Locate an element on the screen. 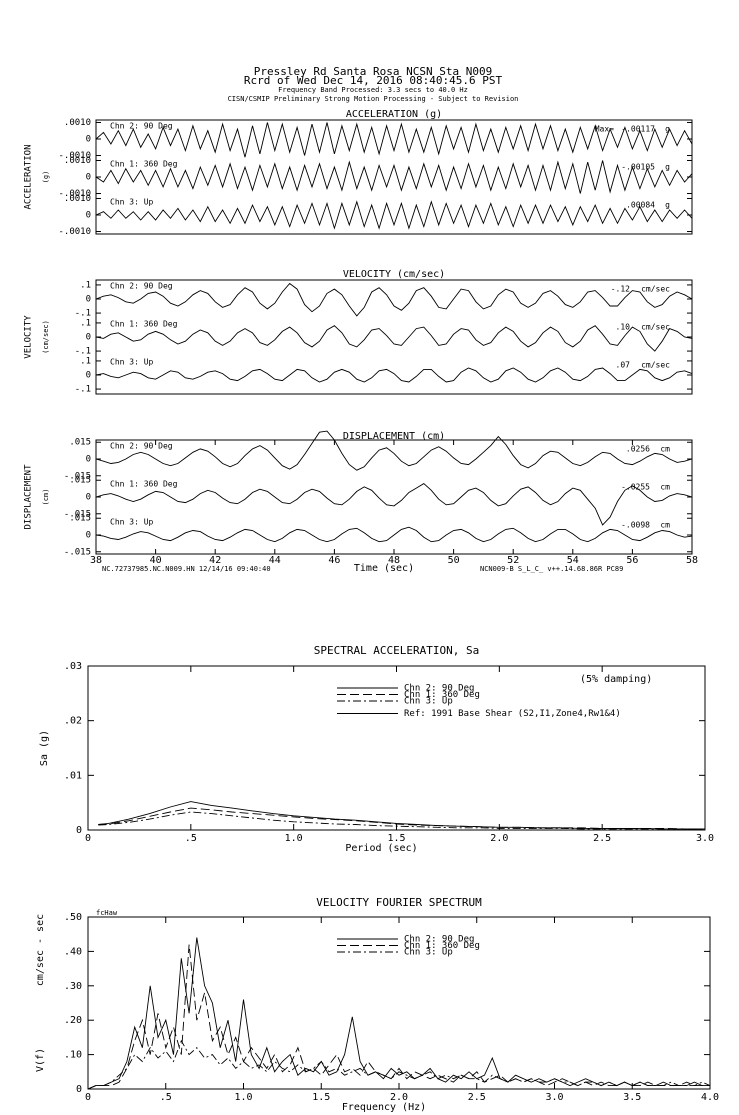 The width and height of the screenshot is (739, 1115). y-axis-unit: (cm) is located at coordinates (46, 497).